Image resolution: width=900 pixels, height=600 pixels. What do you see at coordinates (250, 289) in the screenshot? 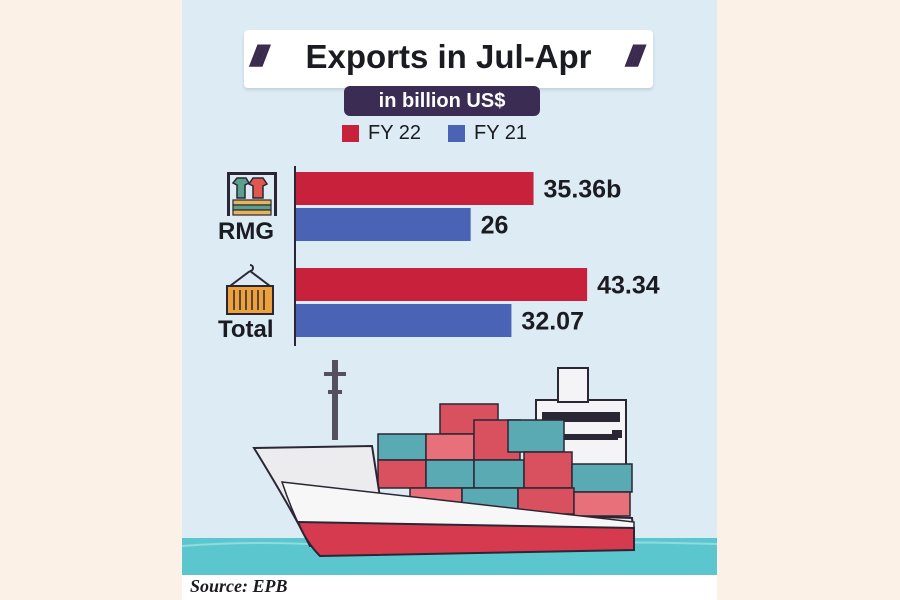
I see `container-crane-icon` at bounding box center [250, 289].